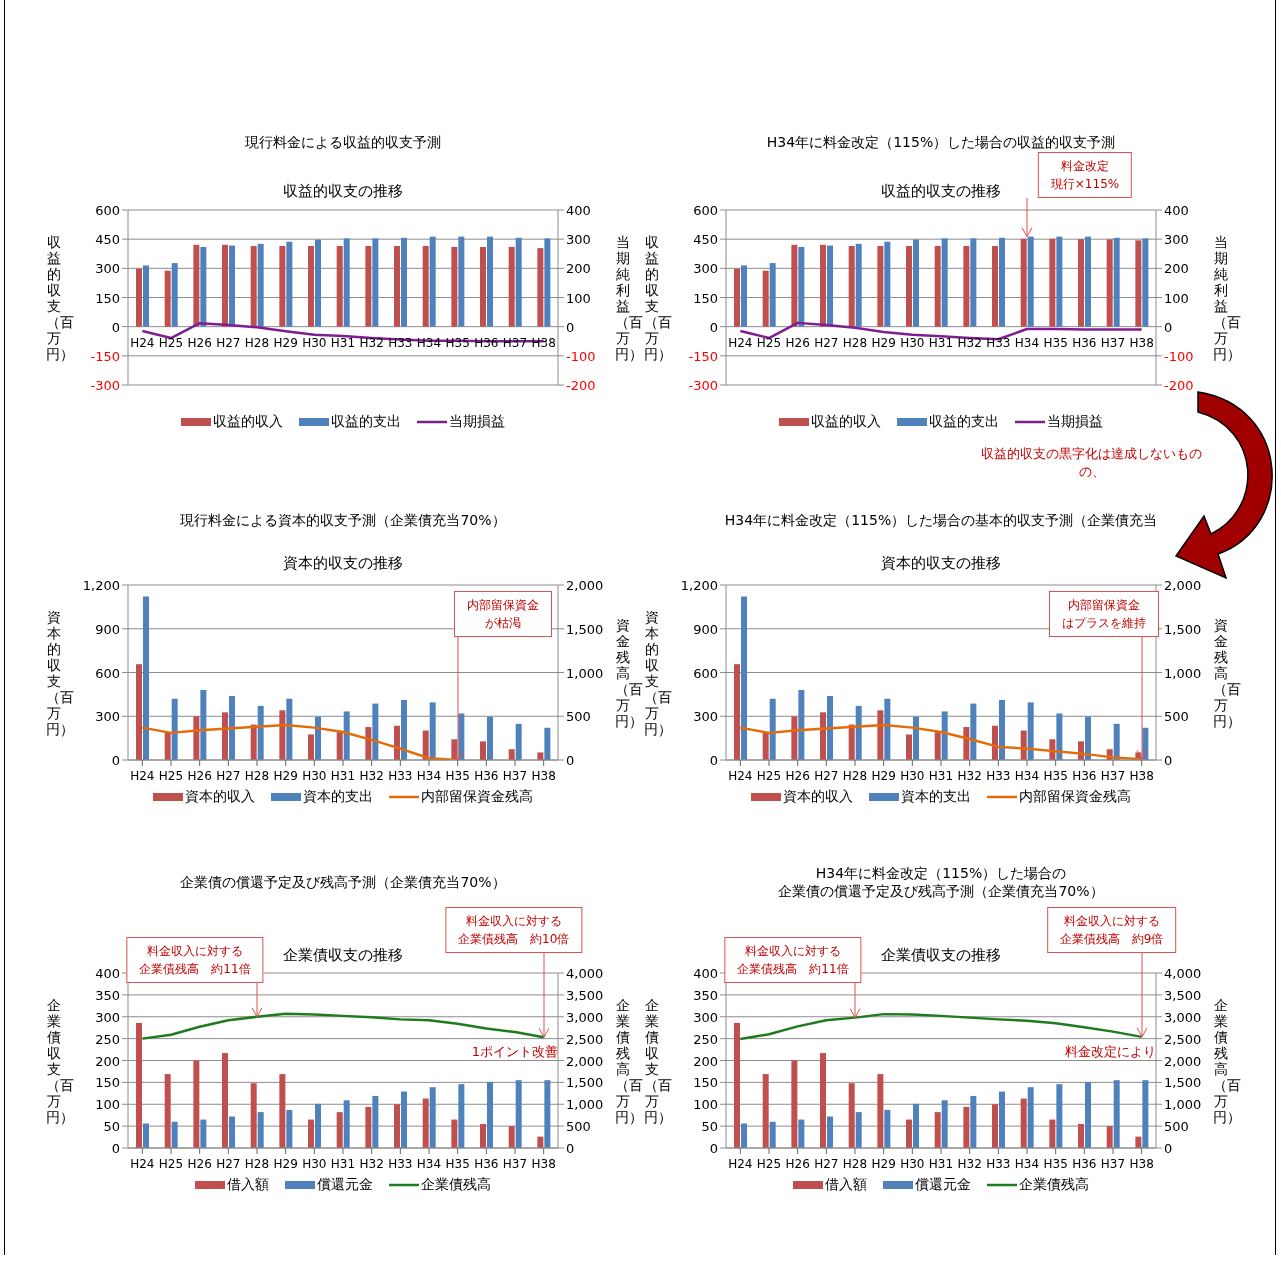 The image size is (1281, 1263). What do you see at coordinates (171, 342) in the screenshot?
I see `x-tick-label: H25` at bounding box center [171, 342].